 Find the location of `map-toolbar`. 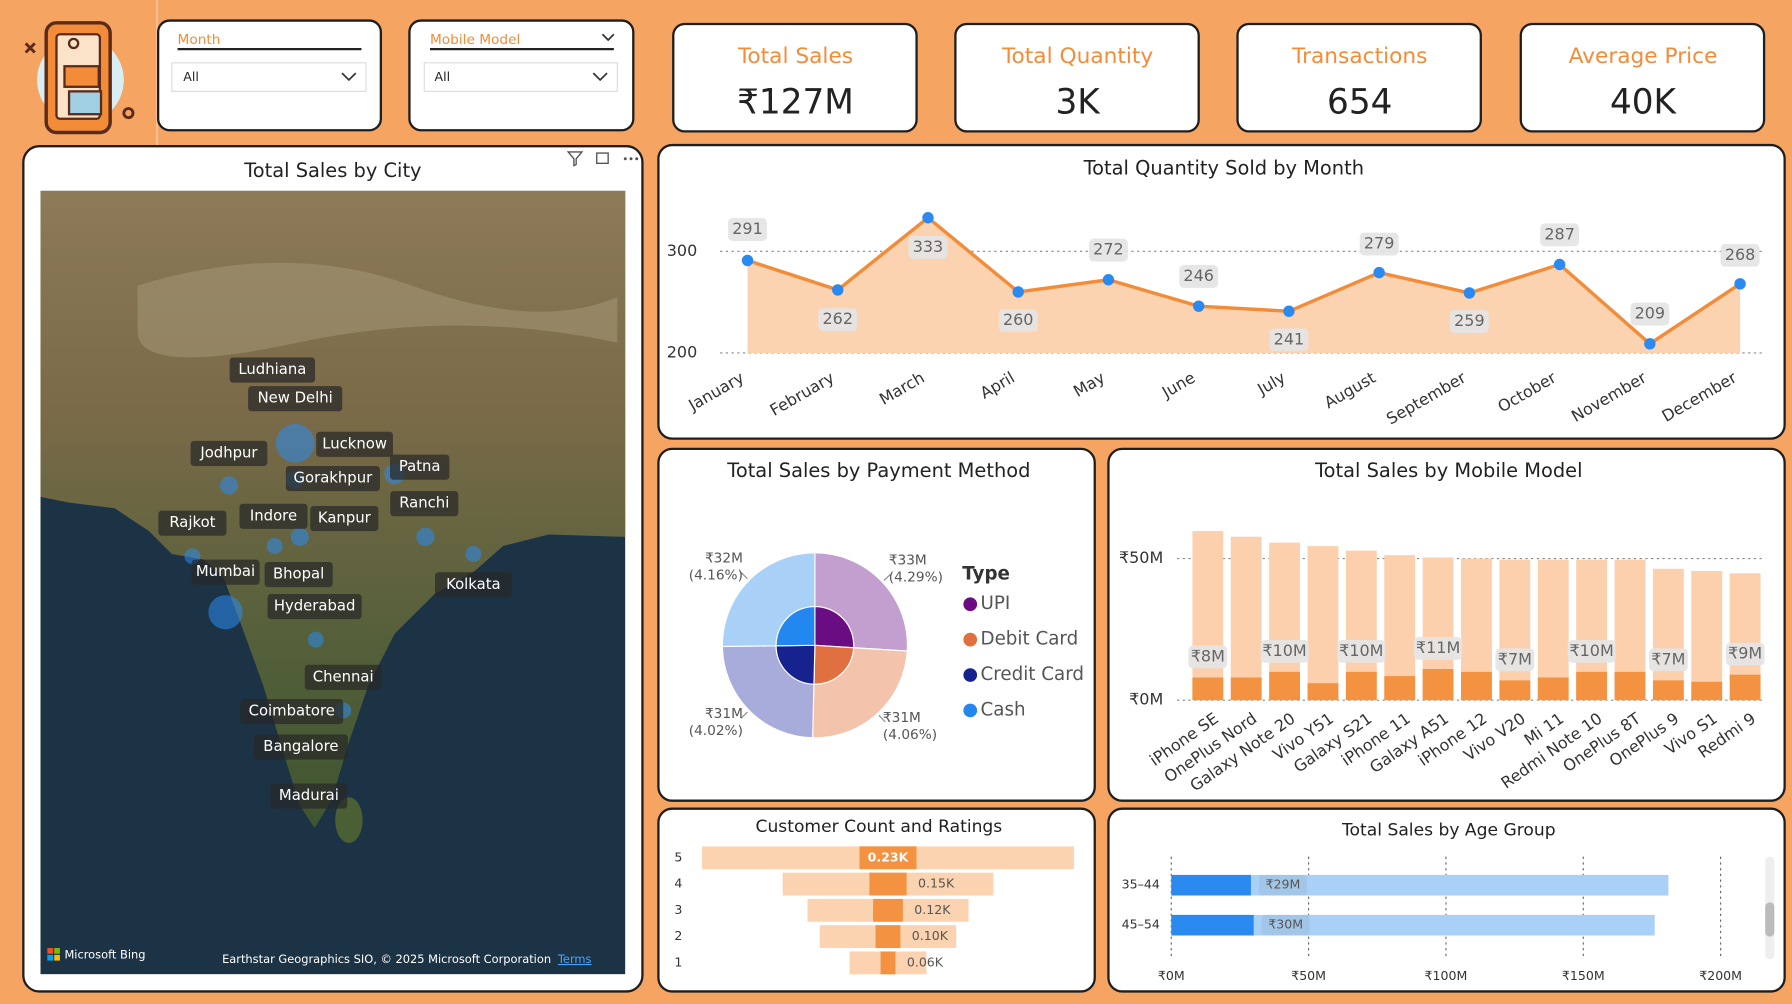

map-toolbar is located at coordinates (602, 159).